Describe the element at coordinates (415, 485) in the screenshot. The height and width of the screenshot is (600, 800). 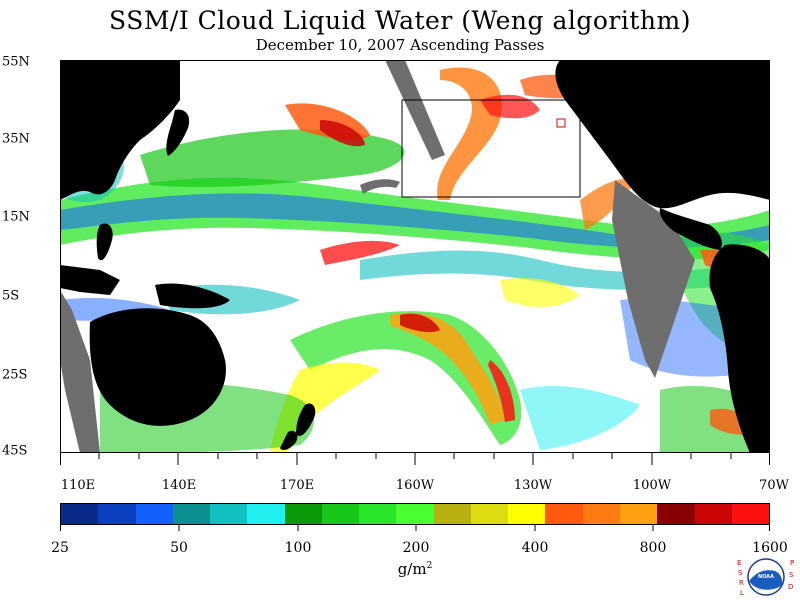
I see `lon-label-160w: 160W` at that location.